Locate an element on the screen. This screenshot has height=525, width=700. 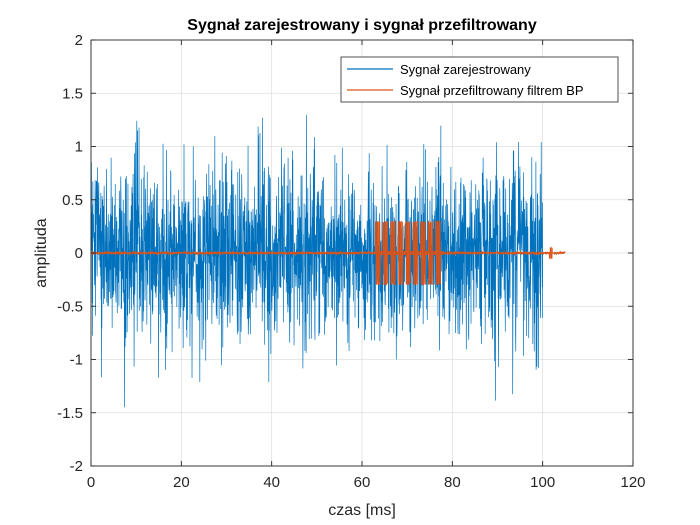
y-tick-label-0: -2 is located at coordinates (76, 466).